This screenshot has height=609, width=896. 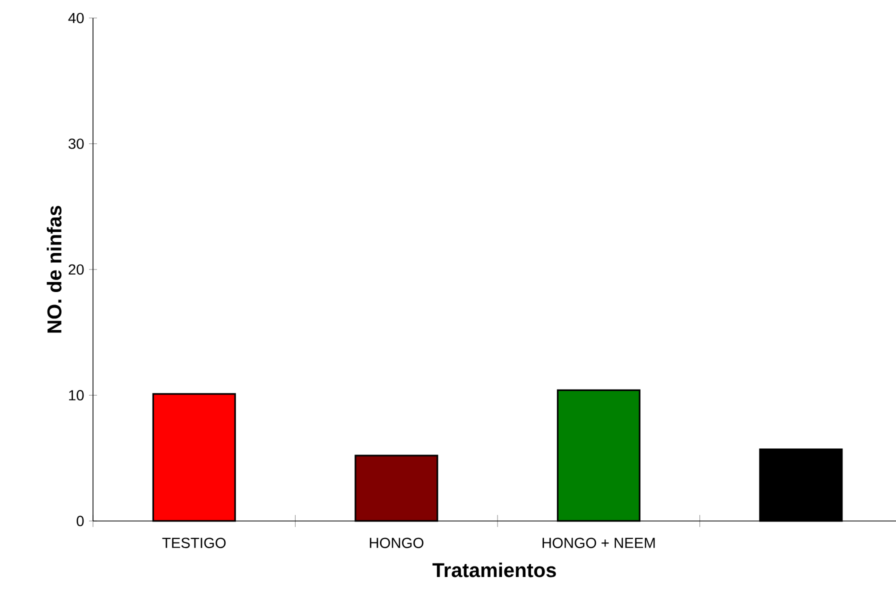 What do you see at coordinates (76, 18) in the screenshot?
I see `y-tick-label: 40` at bounding box center [76, 18].